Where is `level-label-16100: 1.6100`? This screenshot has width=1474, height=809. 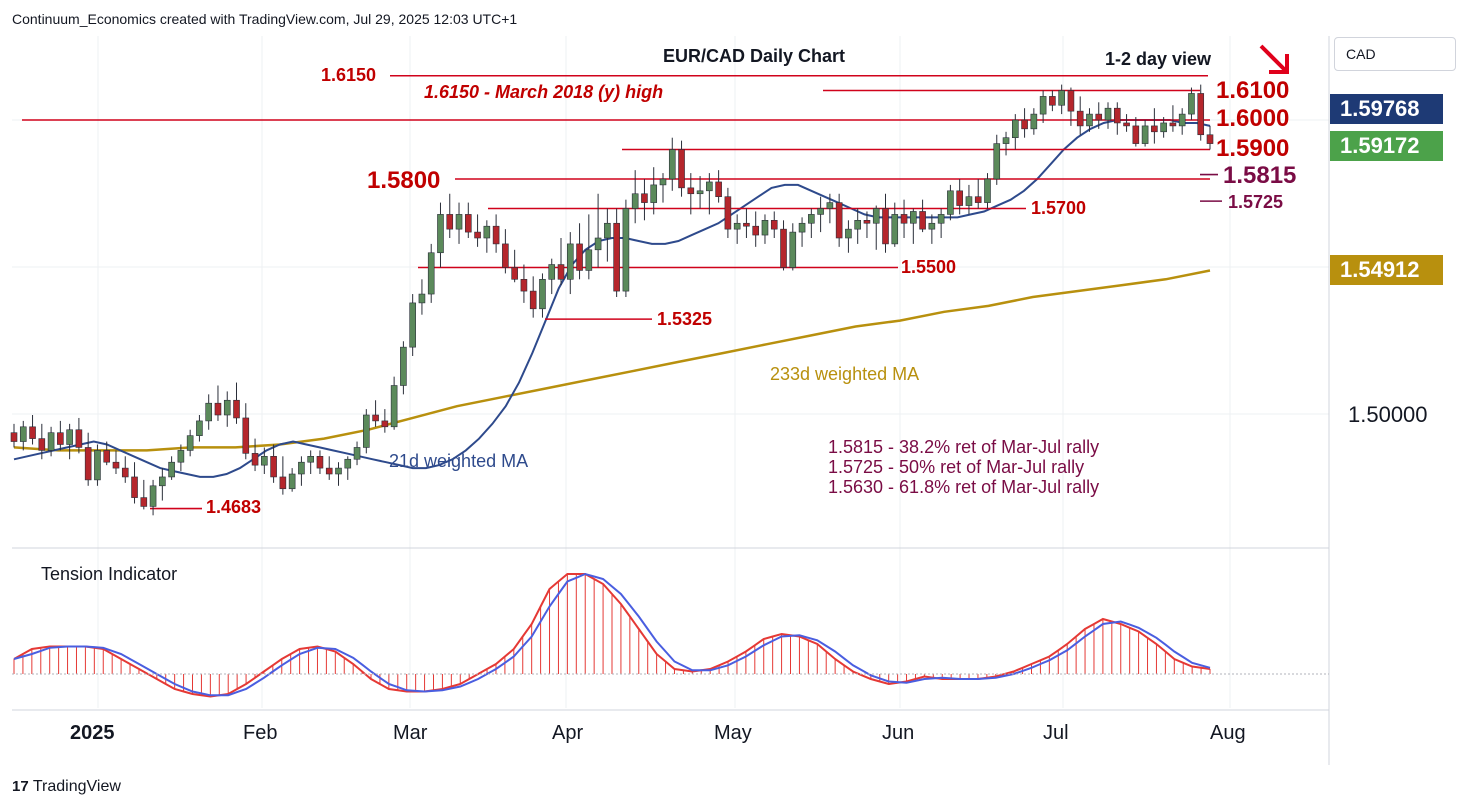
level-label-16100: 1.6100 is located at coordinates (1253, 90).